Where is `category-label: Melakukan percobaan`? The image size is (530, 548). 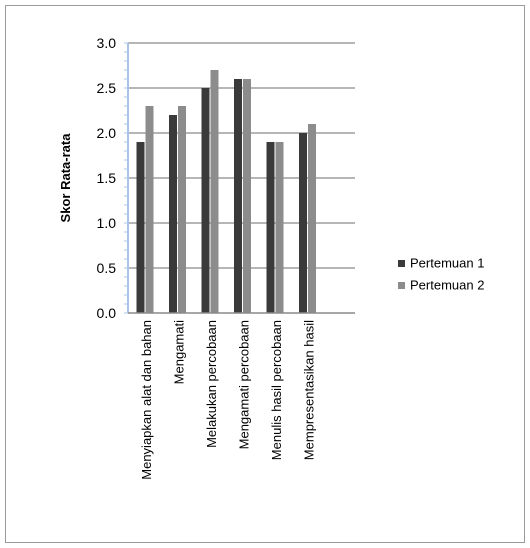
category-label: Melakukan percobaan is located at coordinates (211, 384).